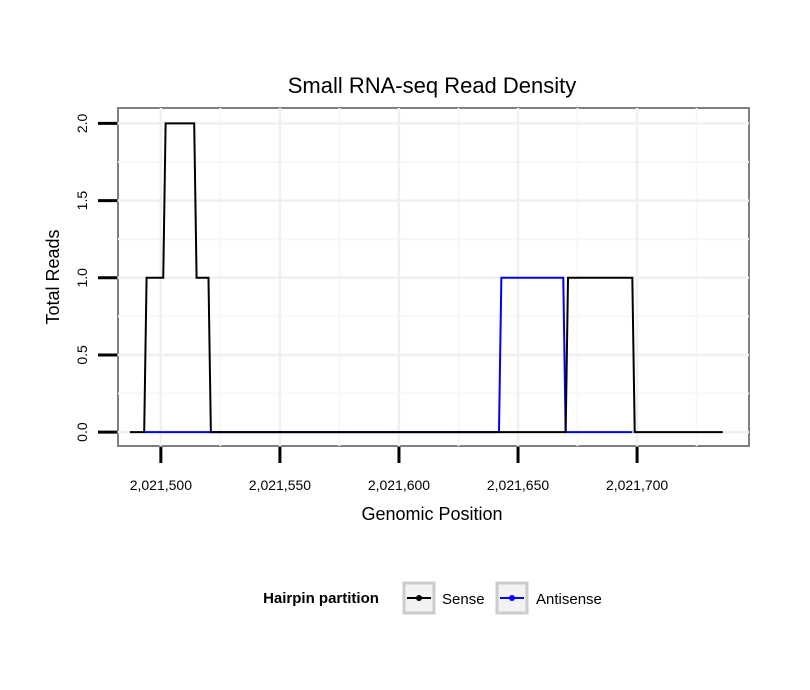 The height and width of the screenshot is (690, 810). Describe the element at coordinates (432, 598) in the screenshot. I see `legend: Hairpin partition Sense Antisense` at that location.